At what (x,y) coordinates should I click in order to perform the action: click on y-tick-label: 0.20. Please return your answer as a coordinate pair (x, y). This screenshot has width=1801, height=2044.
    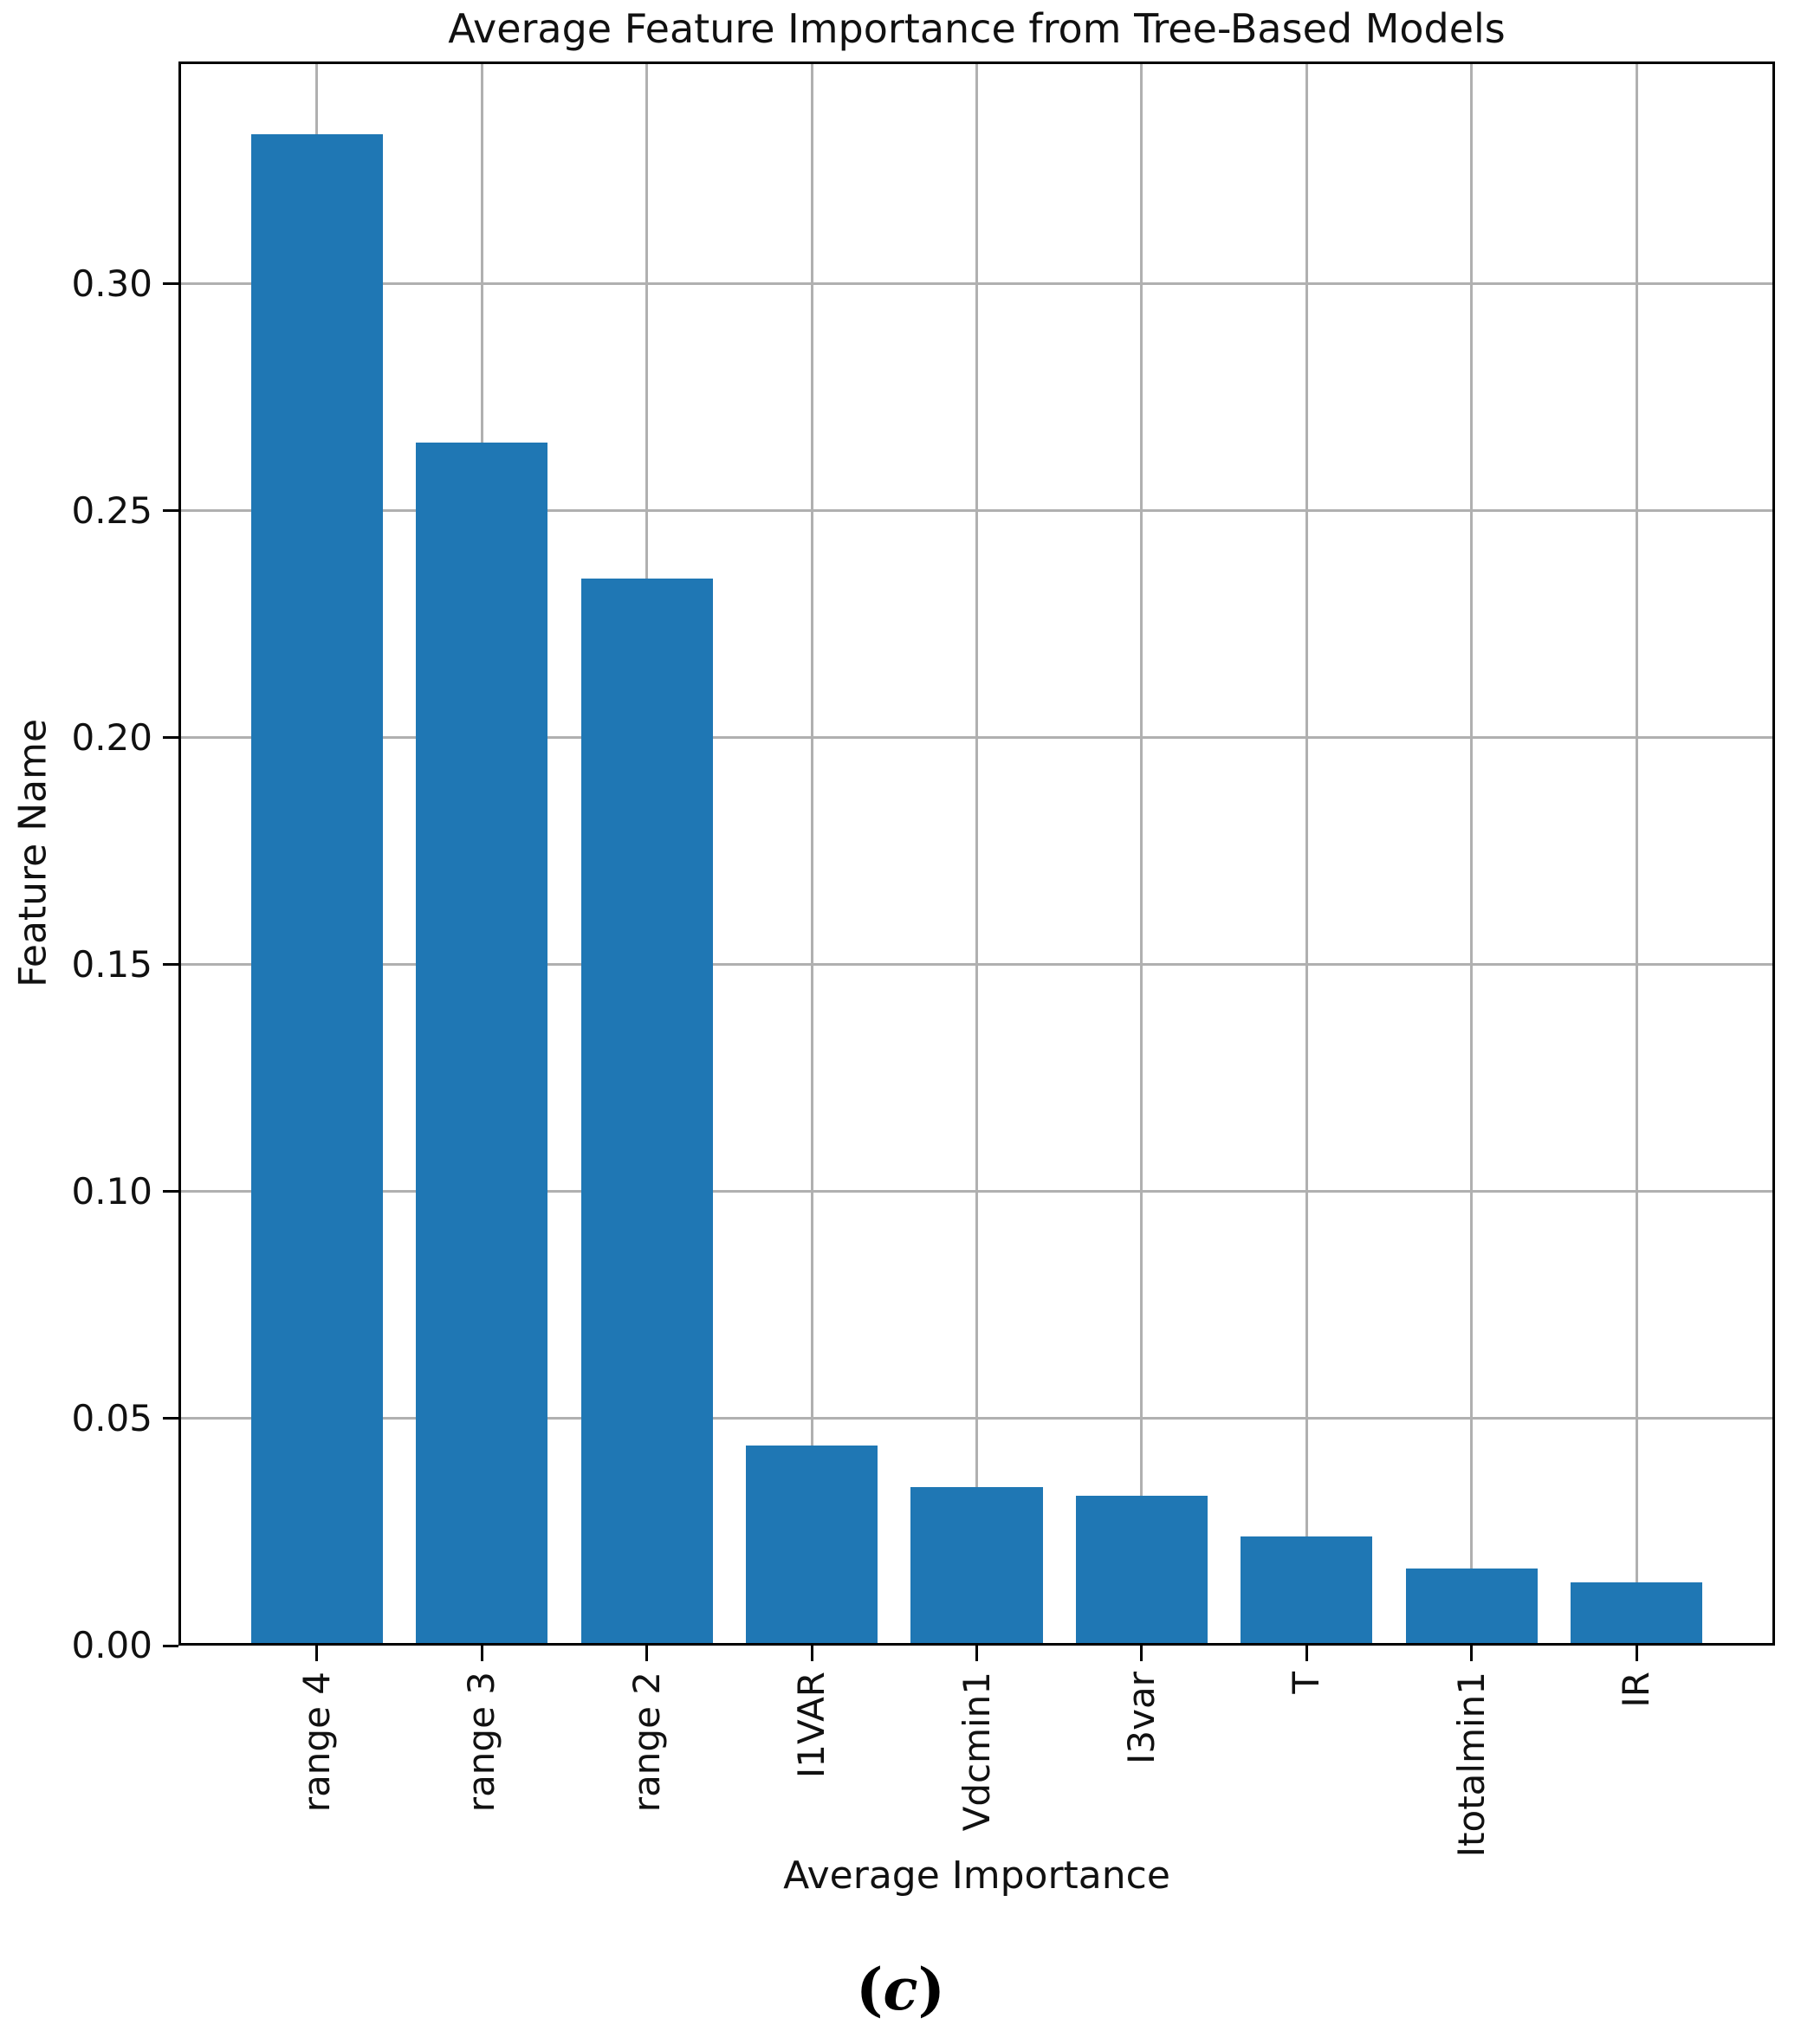
    Looking at the image, I should click on (111, 737).